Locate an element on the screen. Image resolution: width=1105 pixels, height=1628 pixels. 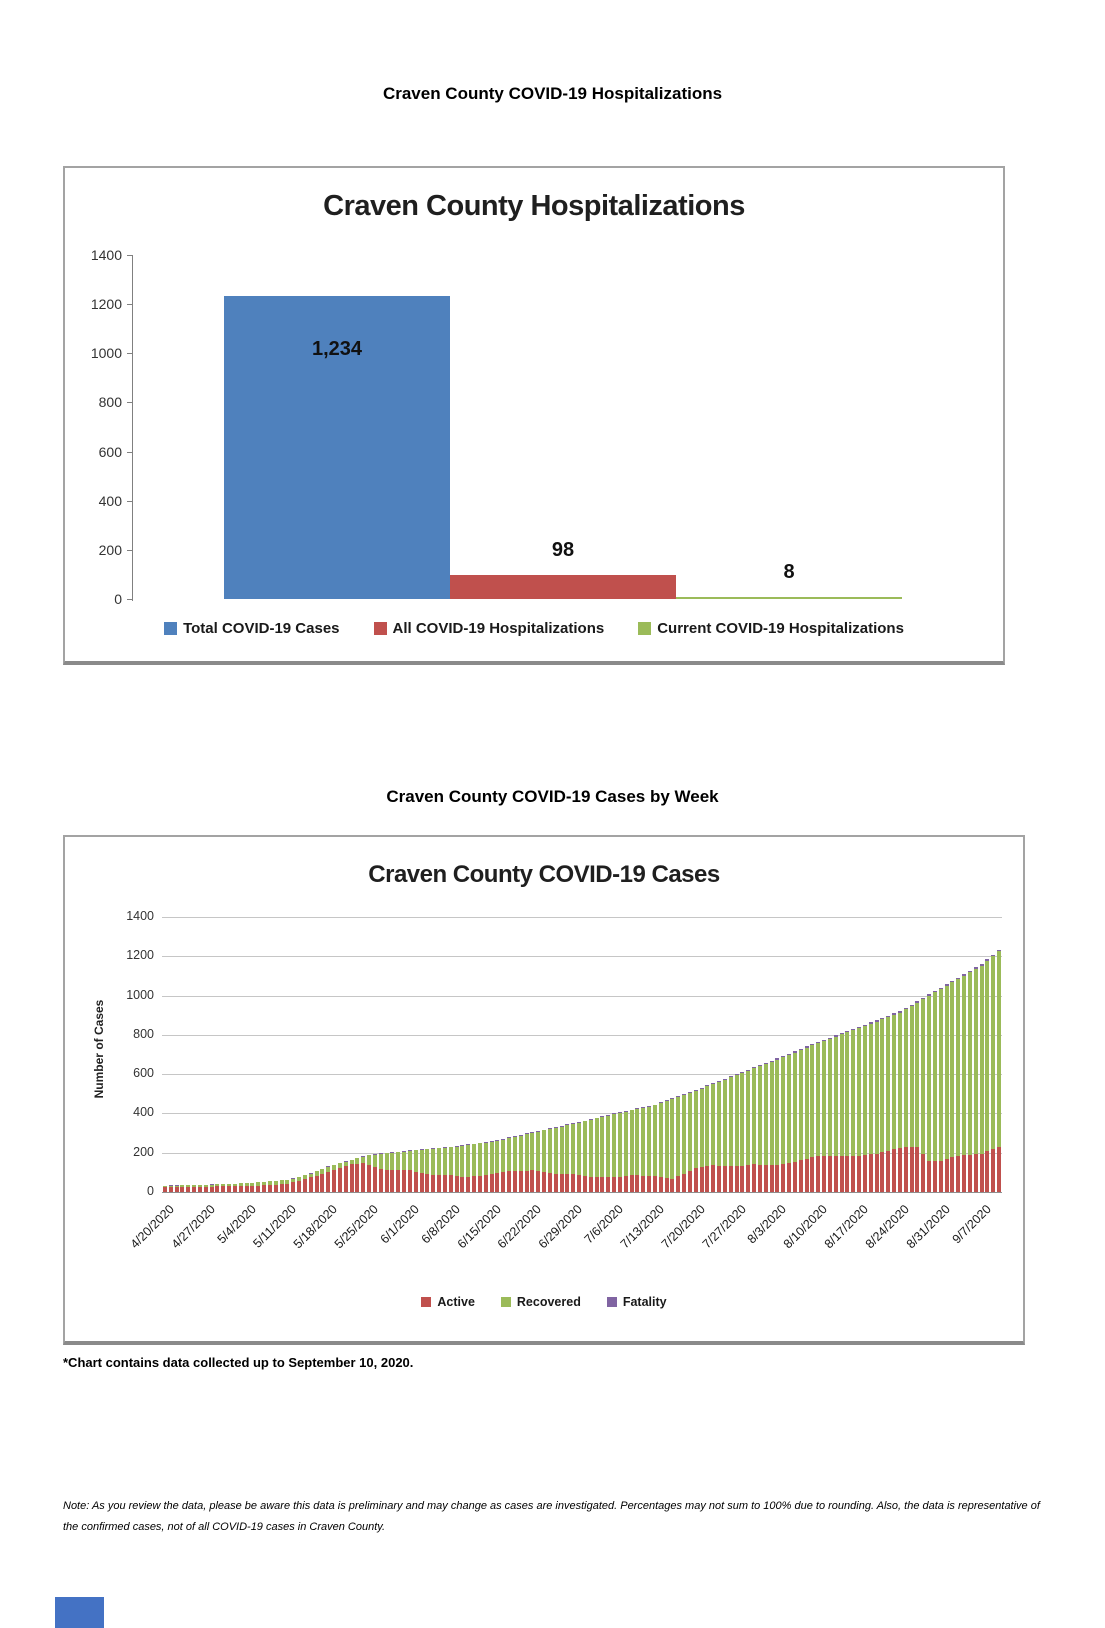
chart1-y-axis-line is located at coordinates (132, 428).